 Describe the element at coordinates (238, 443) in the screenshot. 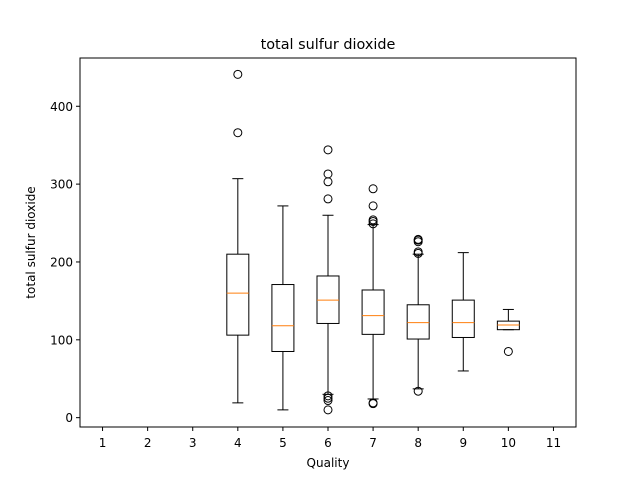

I see `x-tick-label: 4` at that location.